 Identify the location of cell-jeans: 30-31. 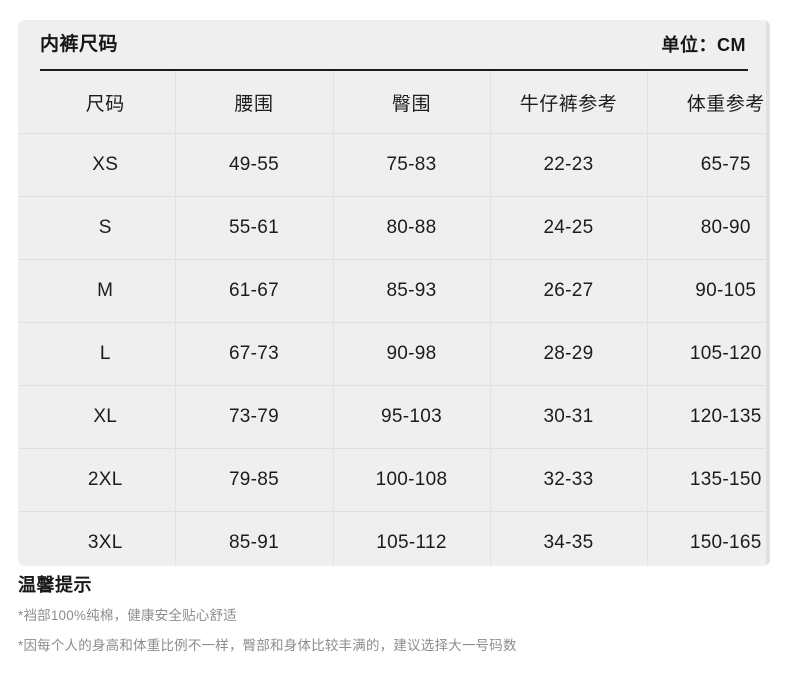
(569, 417).